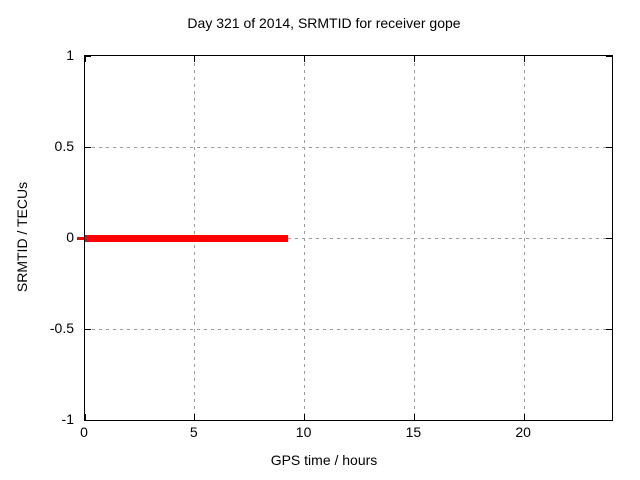  What do you see at coordinates (324, 460) in the screenshot?
I see `x-axis-title: GPS time / hours` at bounding box center [324, 460].